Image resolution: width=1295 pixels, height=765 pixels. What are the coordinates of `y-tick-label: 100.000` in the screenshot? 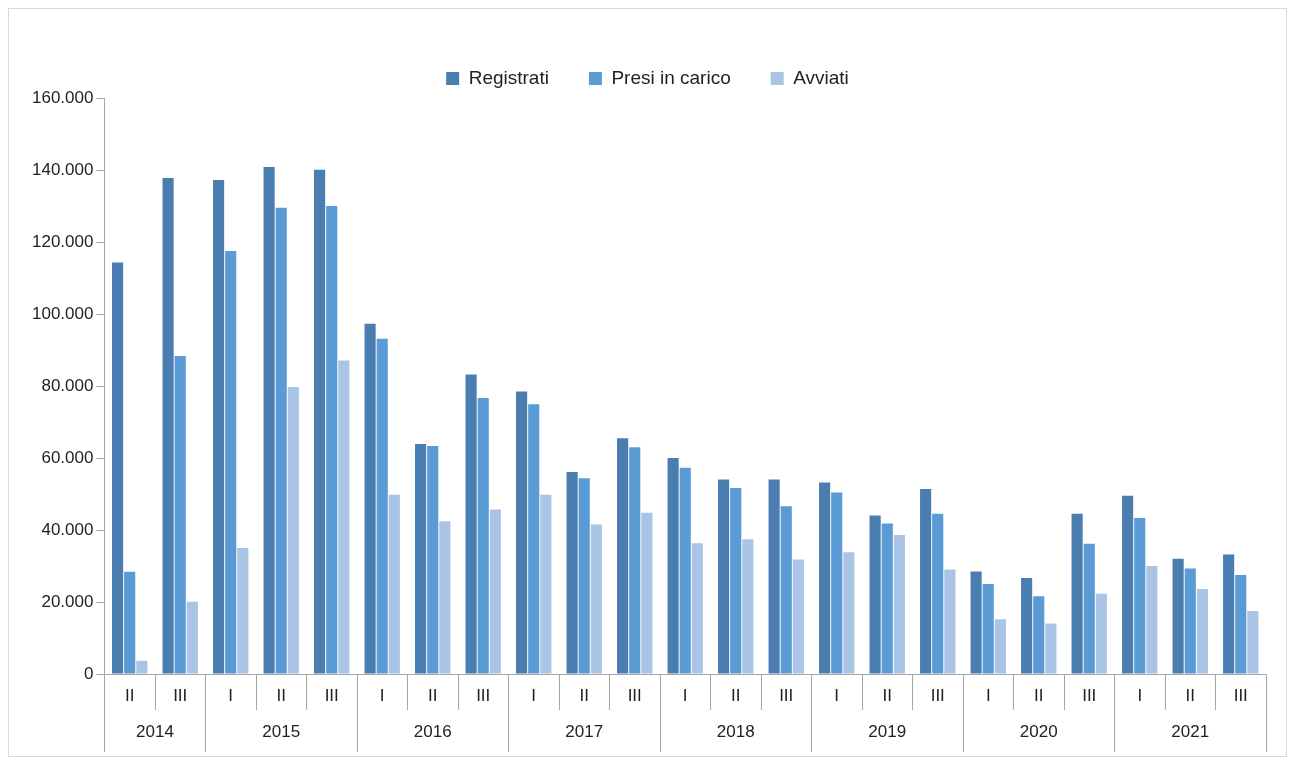 It's located at (63, 313).